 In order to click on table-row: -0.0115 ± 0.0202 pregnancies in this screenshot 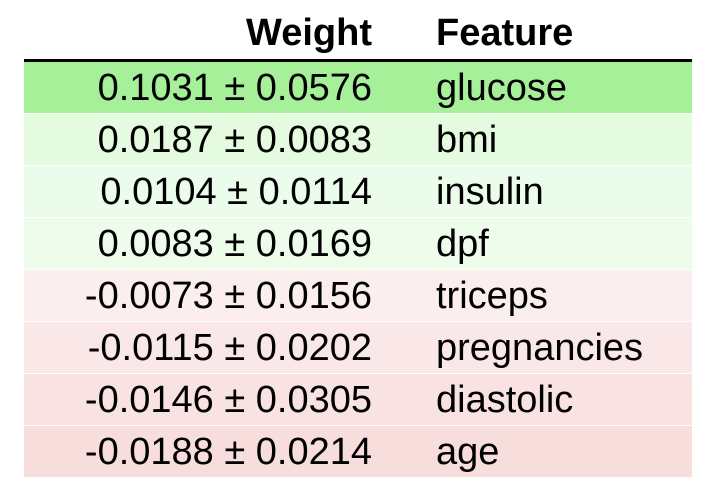, I will do `click(358, 348)`.